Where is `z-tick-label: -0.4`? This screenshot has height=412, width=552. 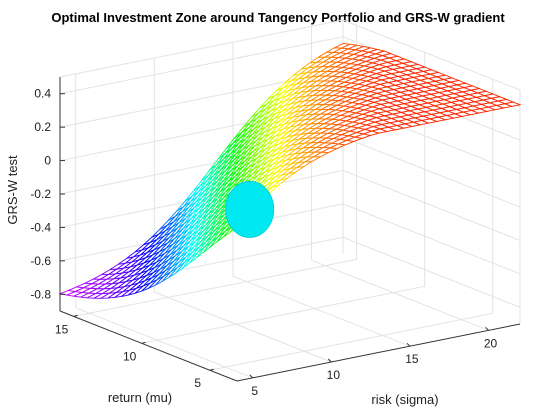
z-tick-label: -0.4 is located at coordinates (40, 227).